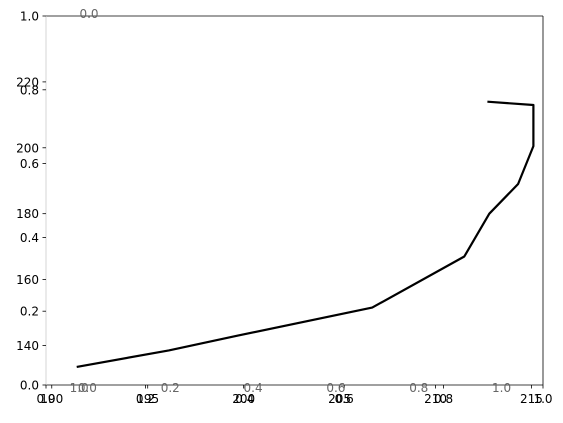 The width and height of the screenshot is (563, 423). I want to click on x-tick-label: 195, so click(147, 399).